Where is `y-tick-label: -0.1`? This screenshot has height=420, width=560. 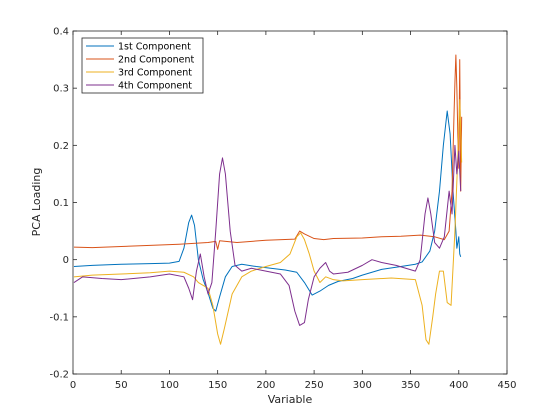
y-tick-label: -0.1 is located at coordinates (59, 317).